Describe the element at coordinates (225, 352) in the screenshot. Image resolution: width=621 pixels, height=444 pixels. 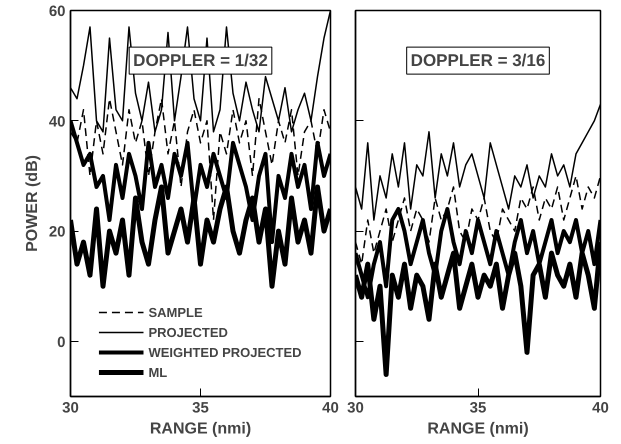
I see `legend-label: WEIGHTED PROJECTED` at that location.